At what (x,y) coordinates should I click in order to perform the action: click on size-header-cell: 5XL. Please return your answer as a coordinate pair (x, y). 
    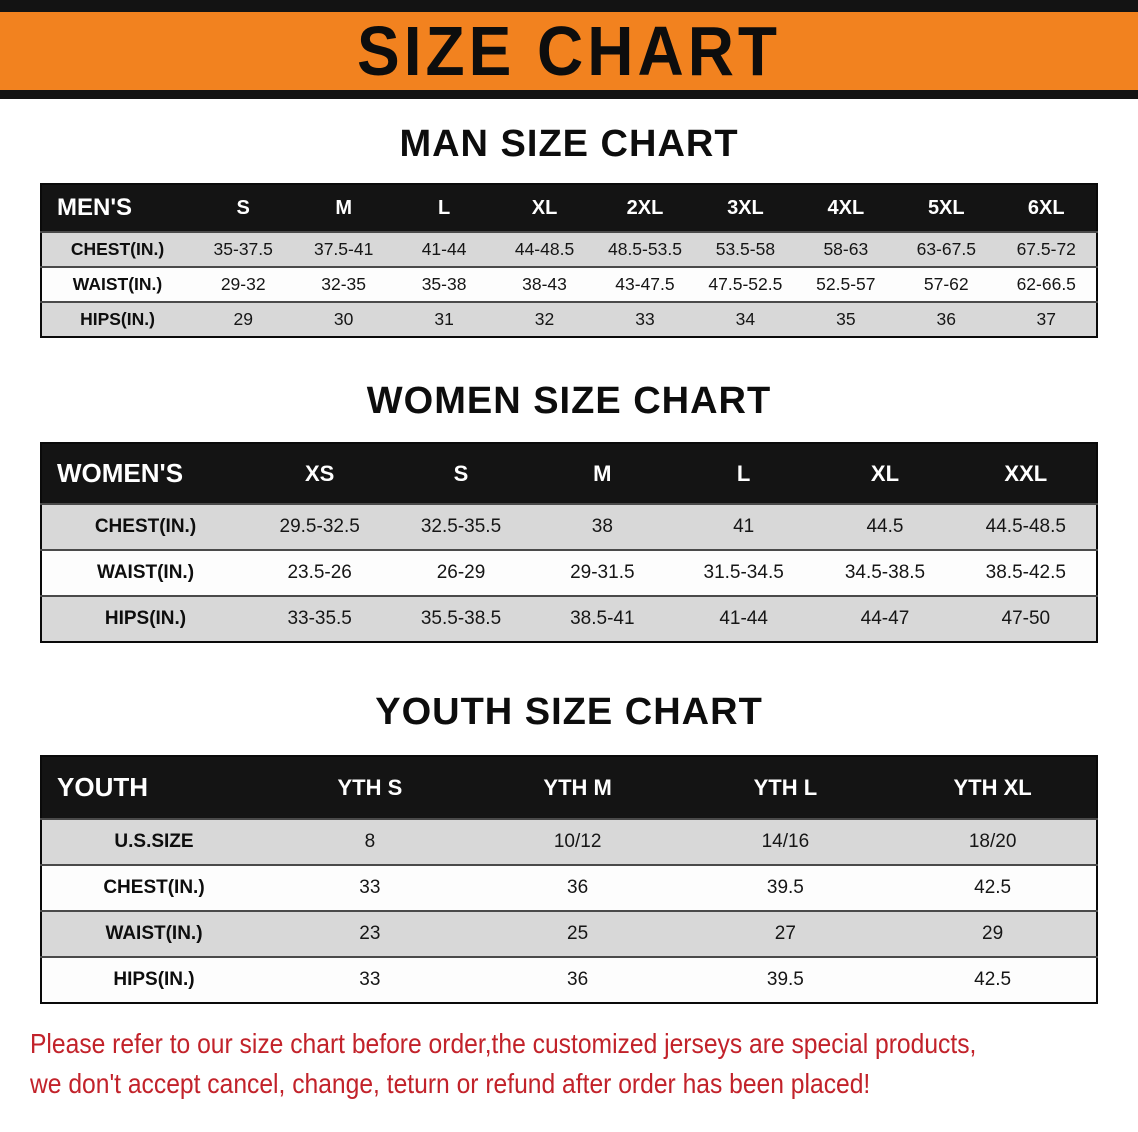
    Looking at the image, I should click on (946, 208).